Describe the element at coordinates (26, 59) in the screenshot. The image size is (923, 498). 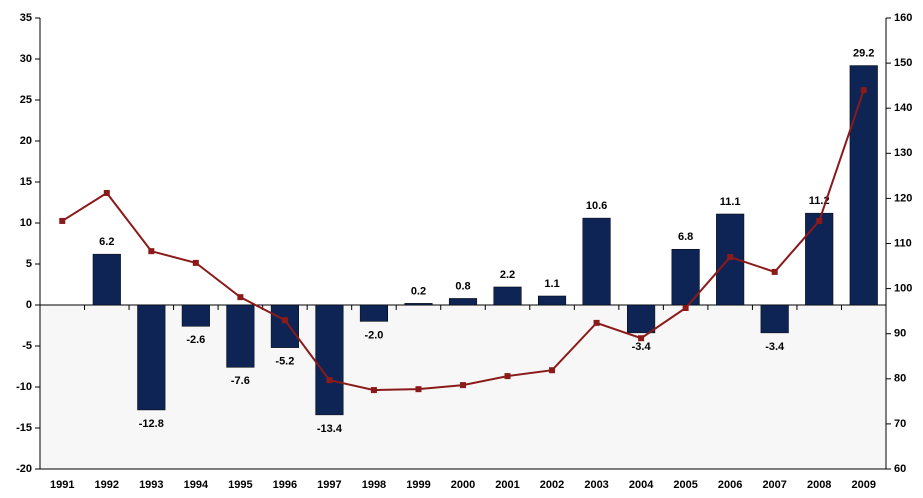
I see `y-tick-label: 30` at that location.